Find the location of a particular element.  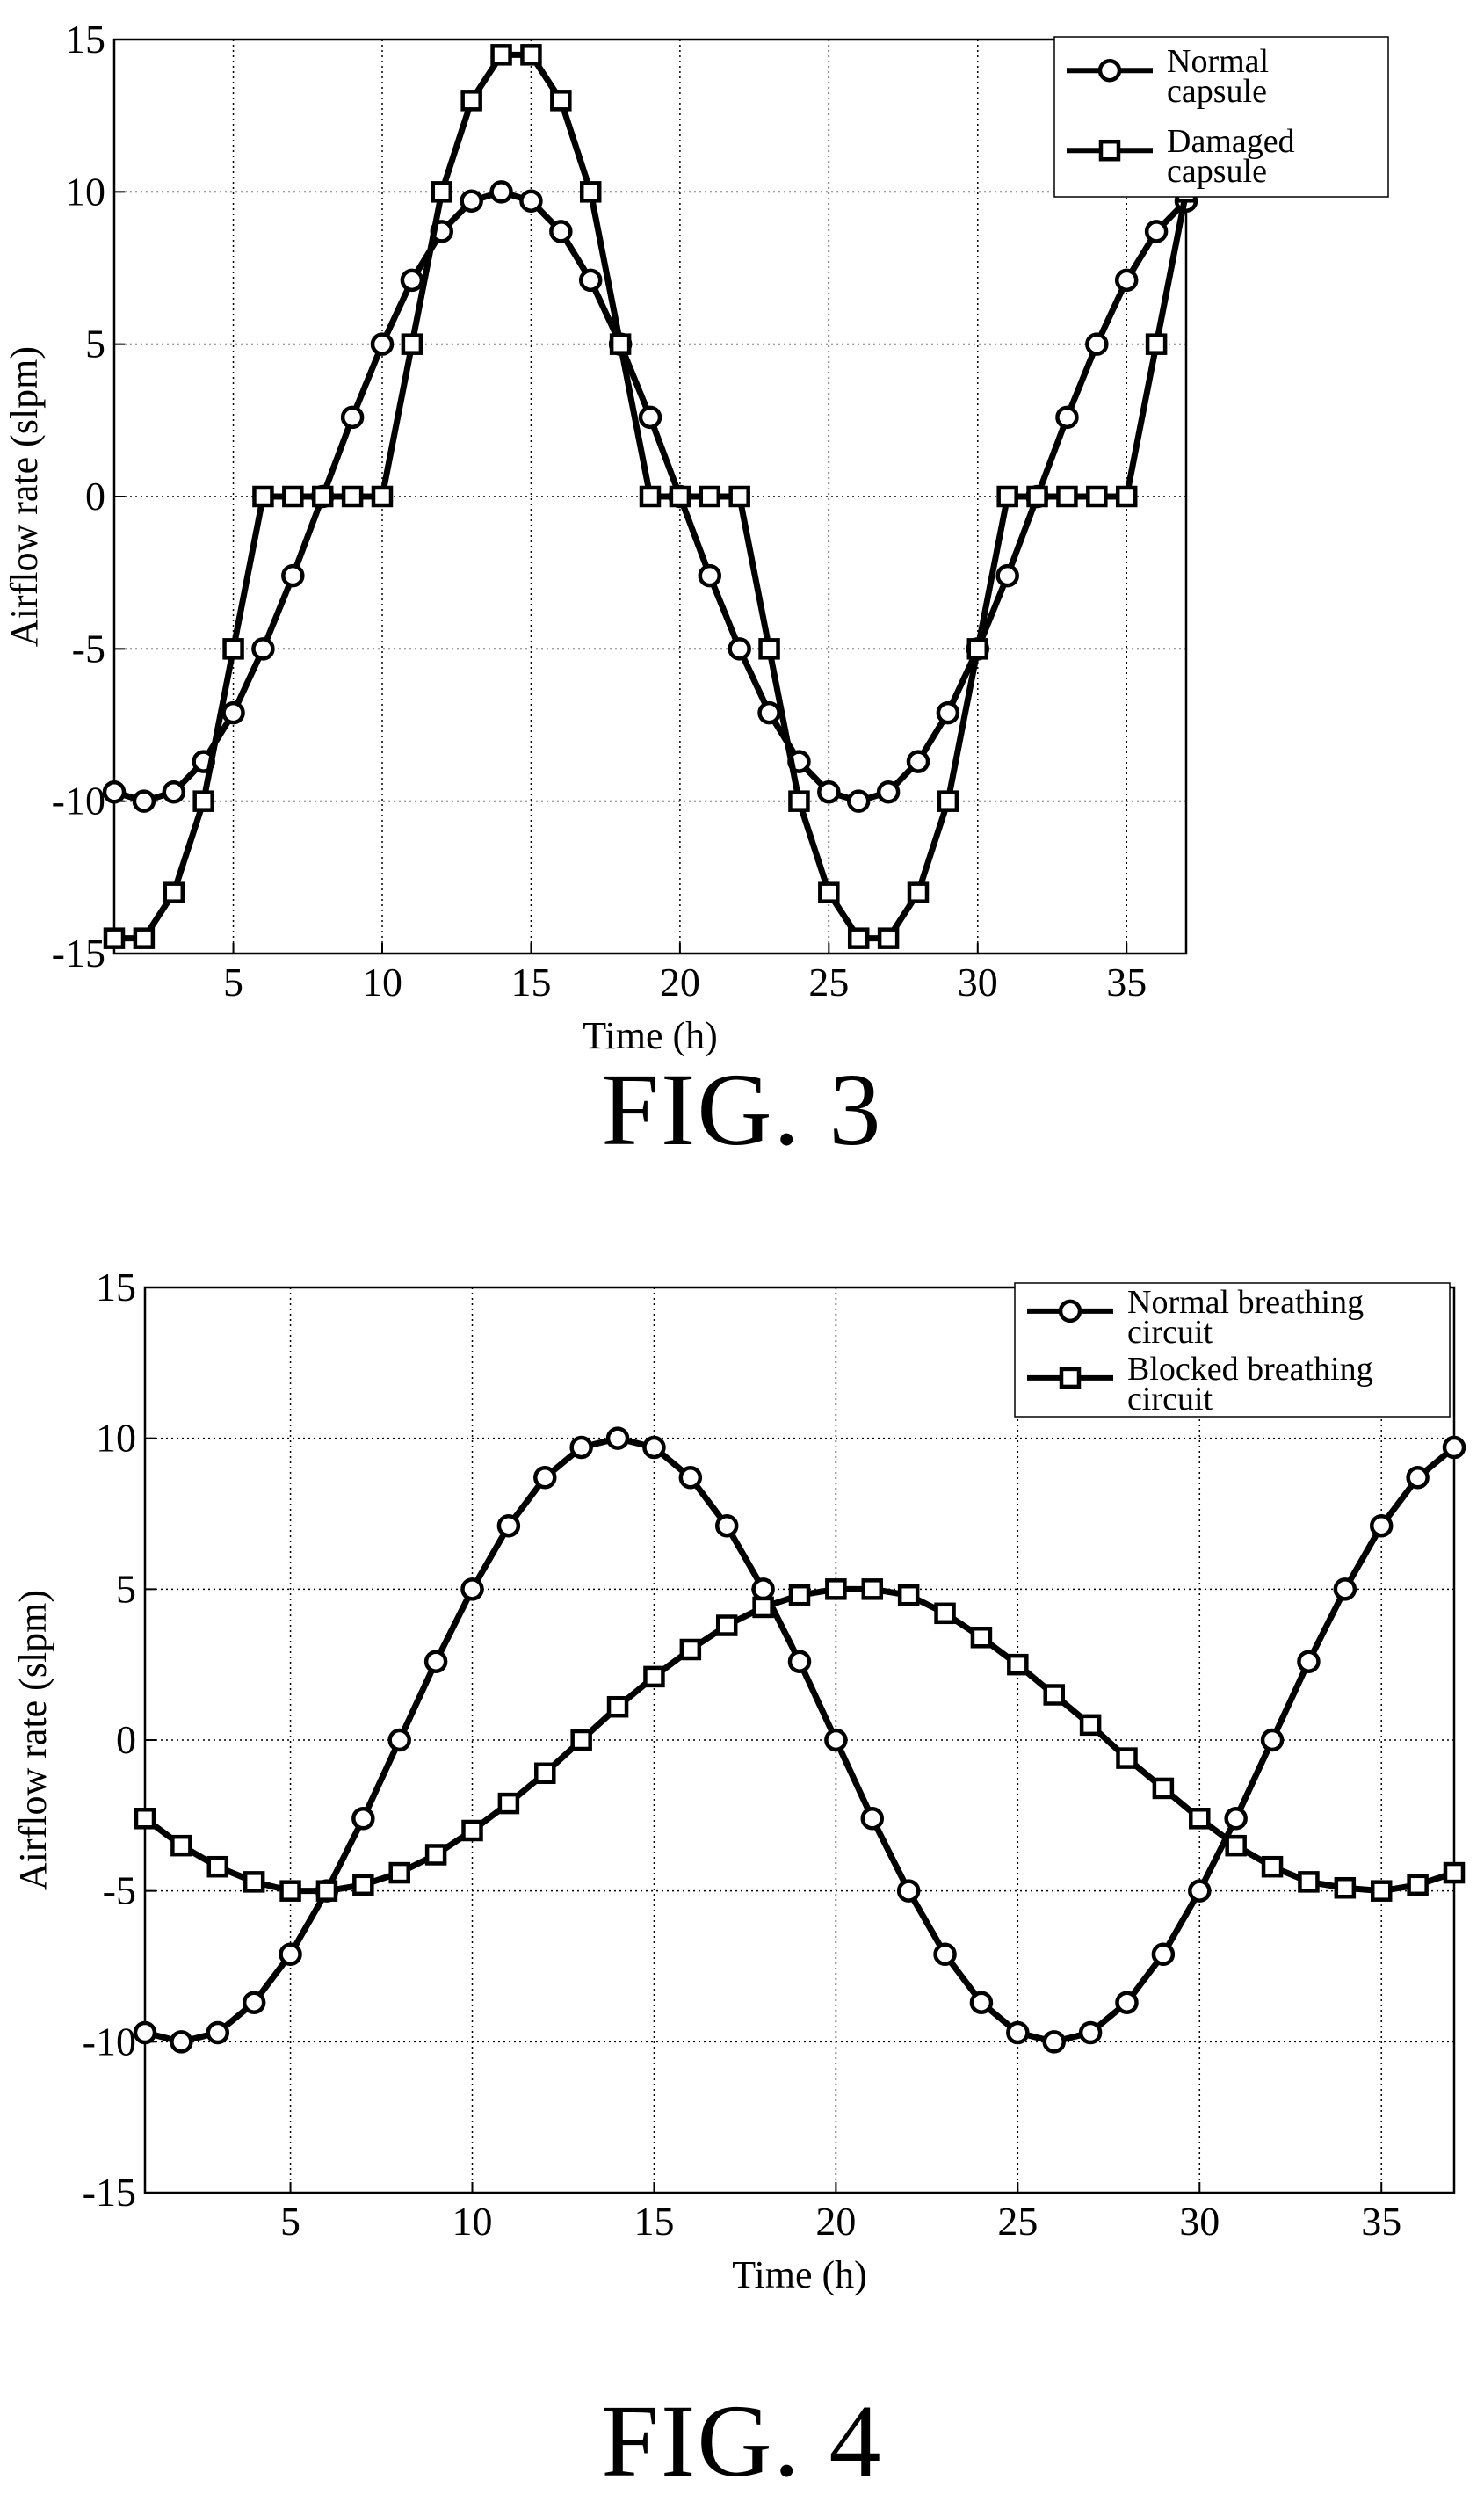

y-tick-label: 15 is located at coordinates (116, 1287).